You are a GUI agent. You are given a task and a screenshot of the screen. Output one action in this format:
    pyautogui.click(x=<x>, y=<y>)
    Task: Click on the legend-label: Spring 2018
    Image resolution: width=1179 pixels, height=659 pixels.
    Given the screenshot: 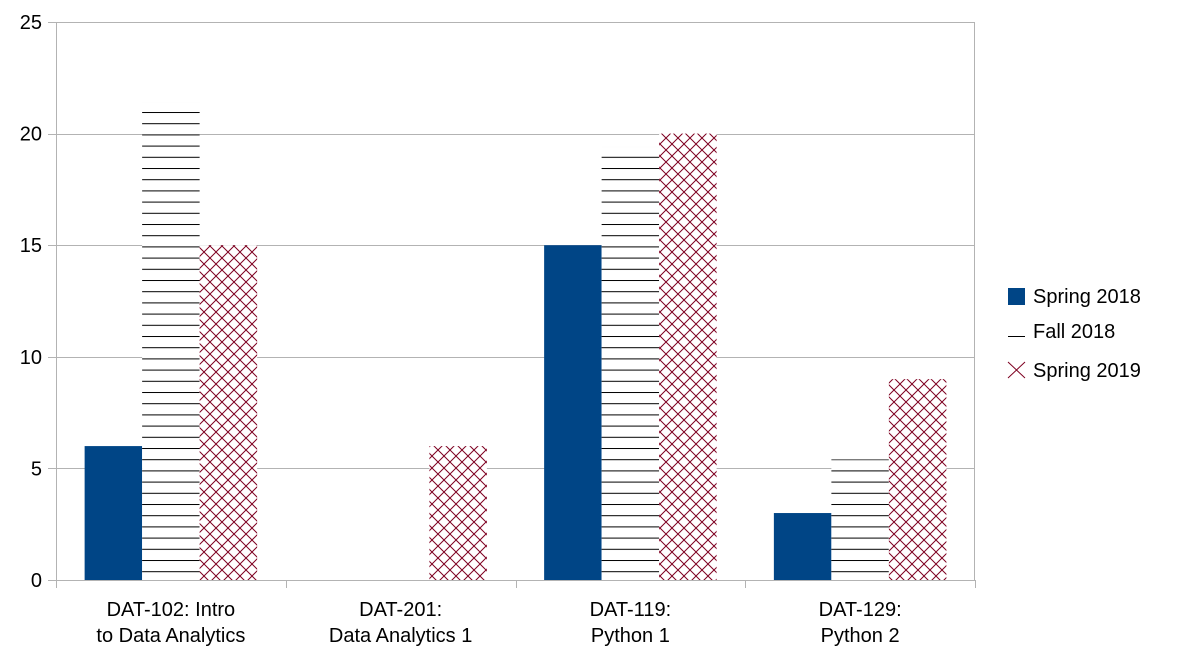 What is the action you would take?
    pyautogui.click(x=1087, y=297)
    